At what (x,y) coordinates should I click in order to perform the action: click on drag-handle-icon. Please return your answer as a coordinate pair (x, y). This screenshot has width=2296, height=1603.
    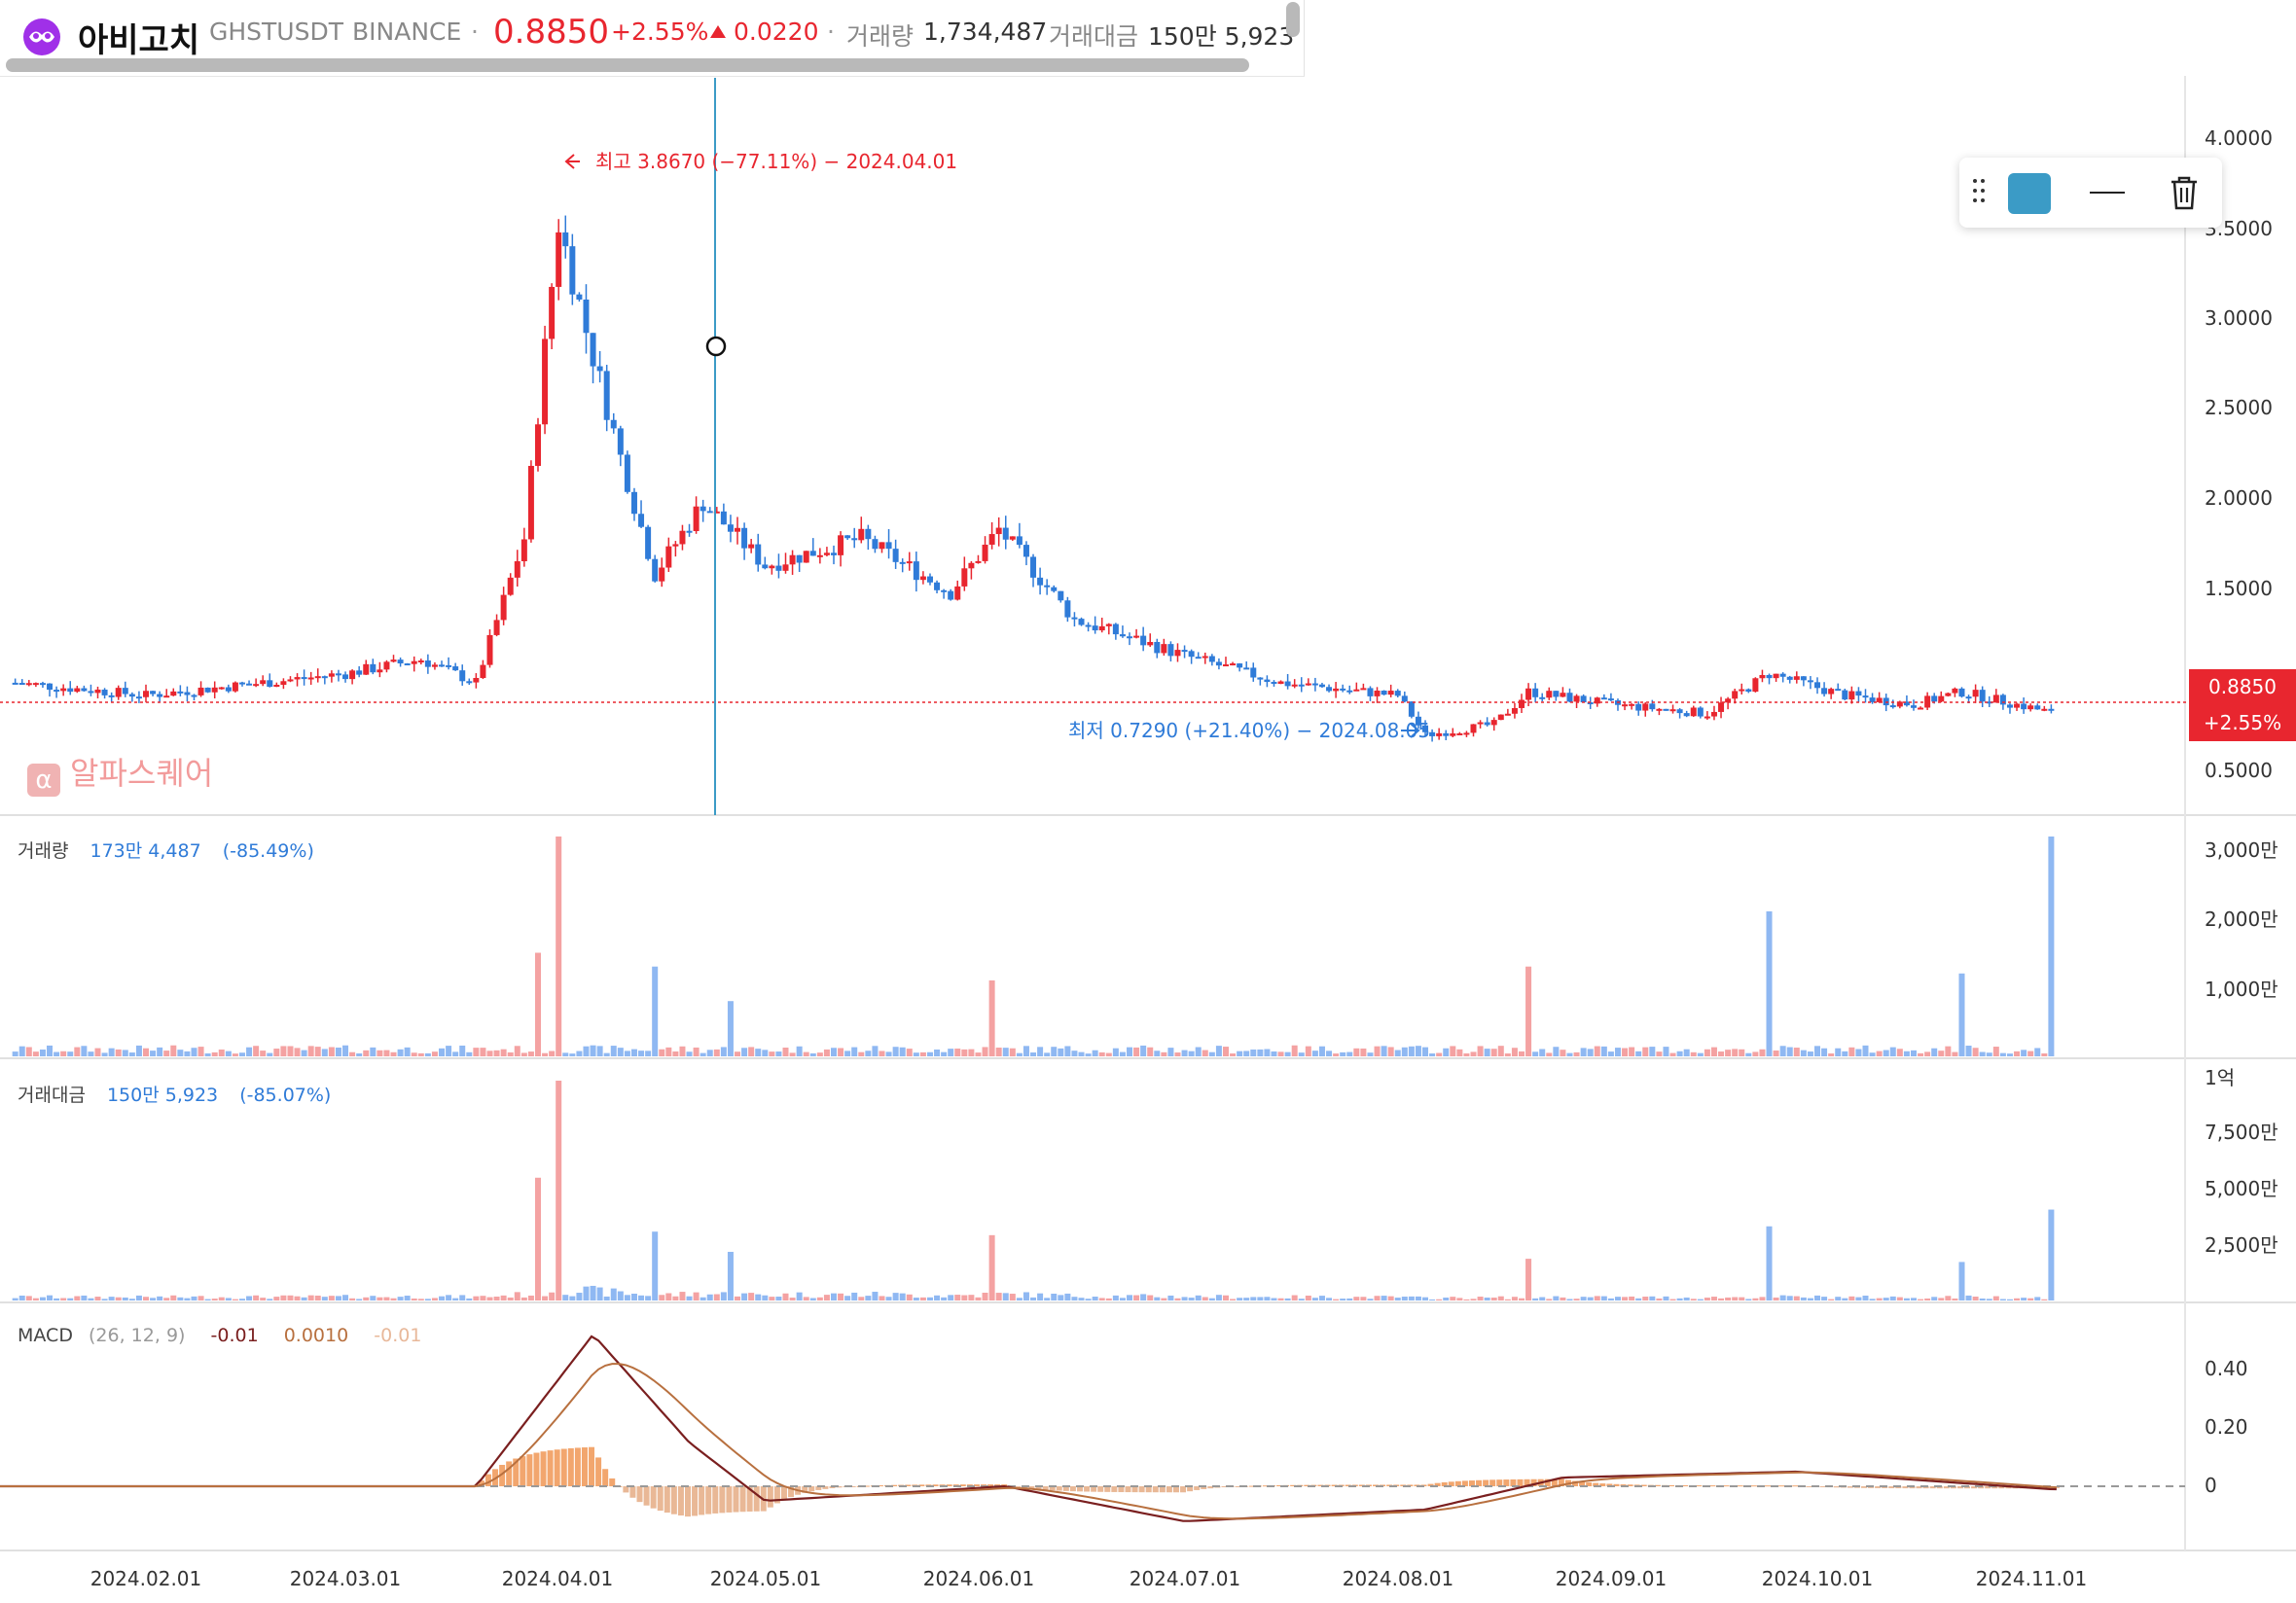
    Looking at the image, I should click on (1980, 193).